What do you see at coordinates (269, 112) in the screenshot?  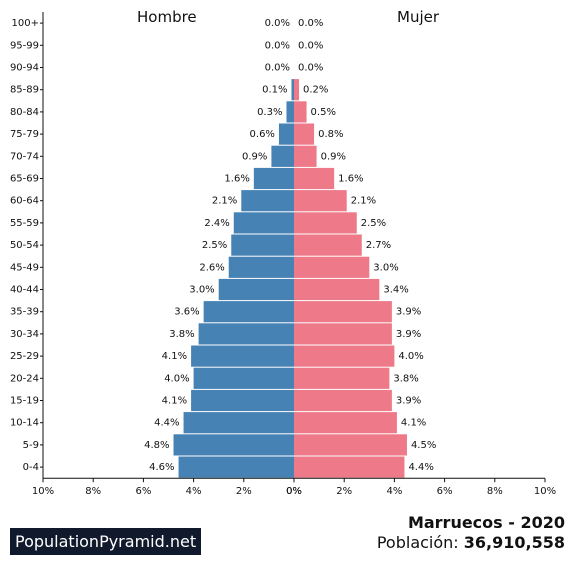 I see `label-male-80-84: 0.3%` at bounding box center [269, 112].